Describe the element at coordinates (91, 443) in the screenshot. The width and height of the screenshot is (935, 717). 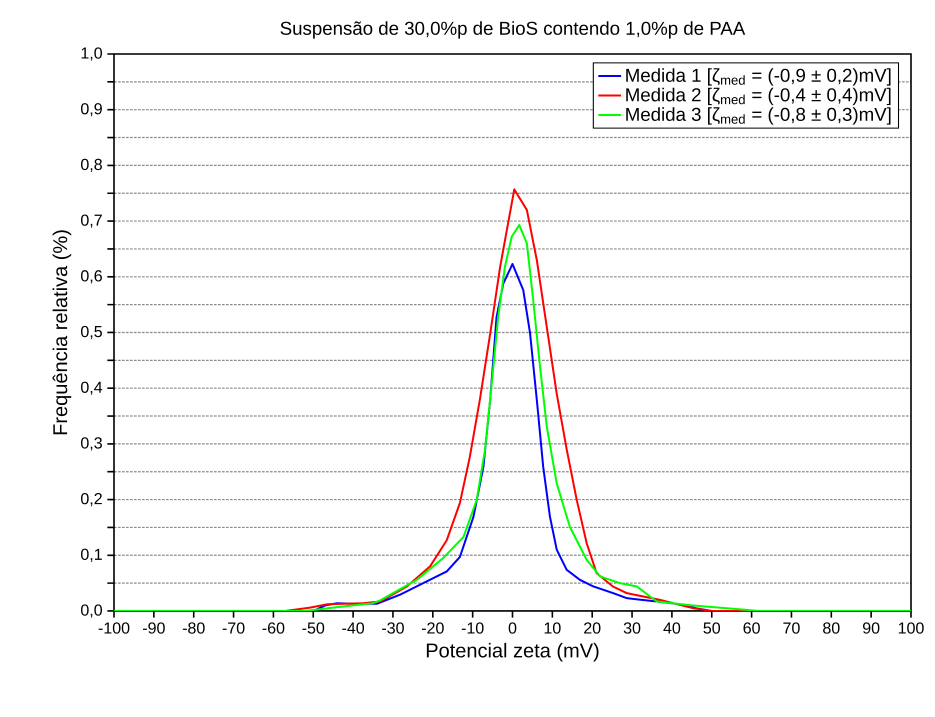
I see `y-tick-label: 0,3` at that location.